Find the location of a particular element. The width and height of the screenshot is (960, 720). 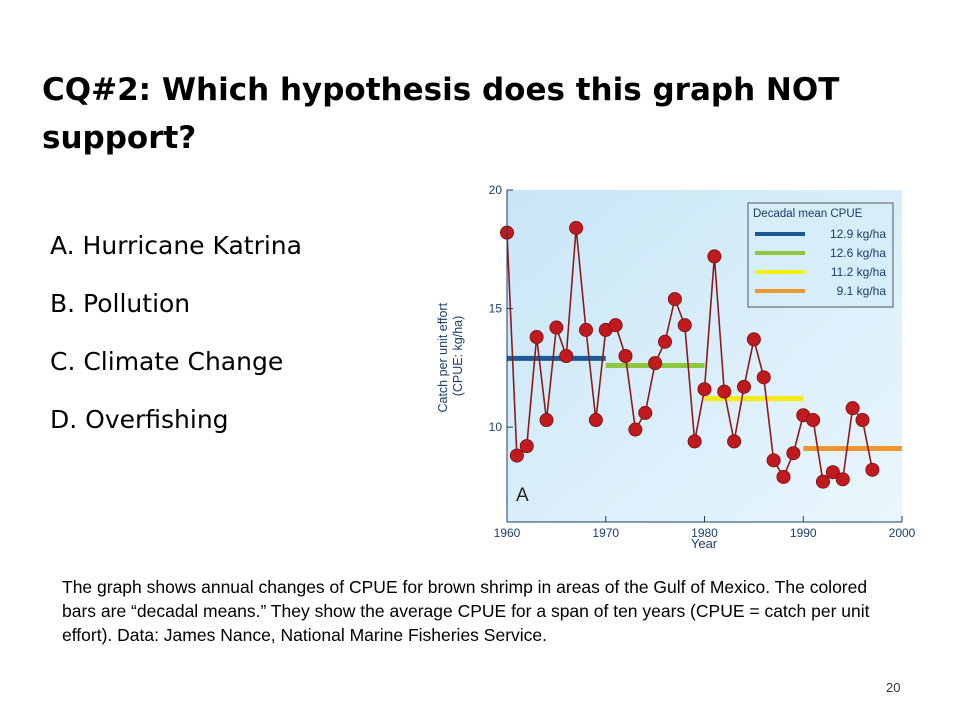

data-point-1988 is located at coordinates (783, 476).